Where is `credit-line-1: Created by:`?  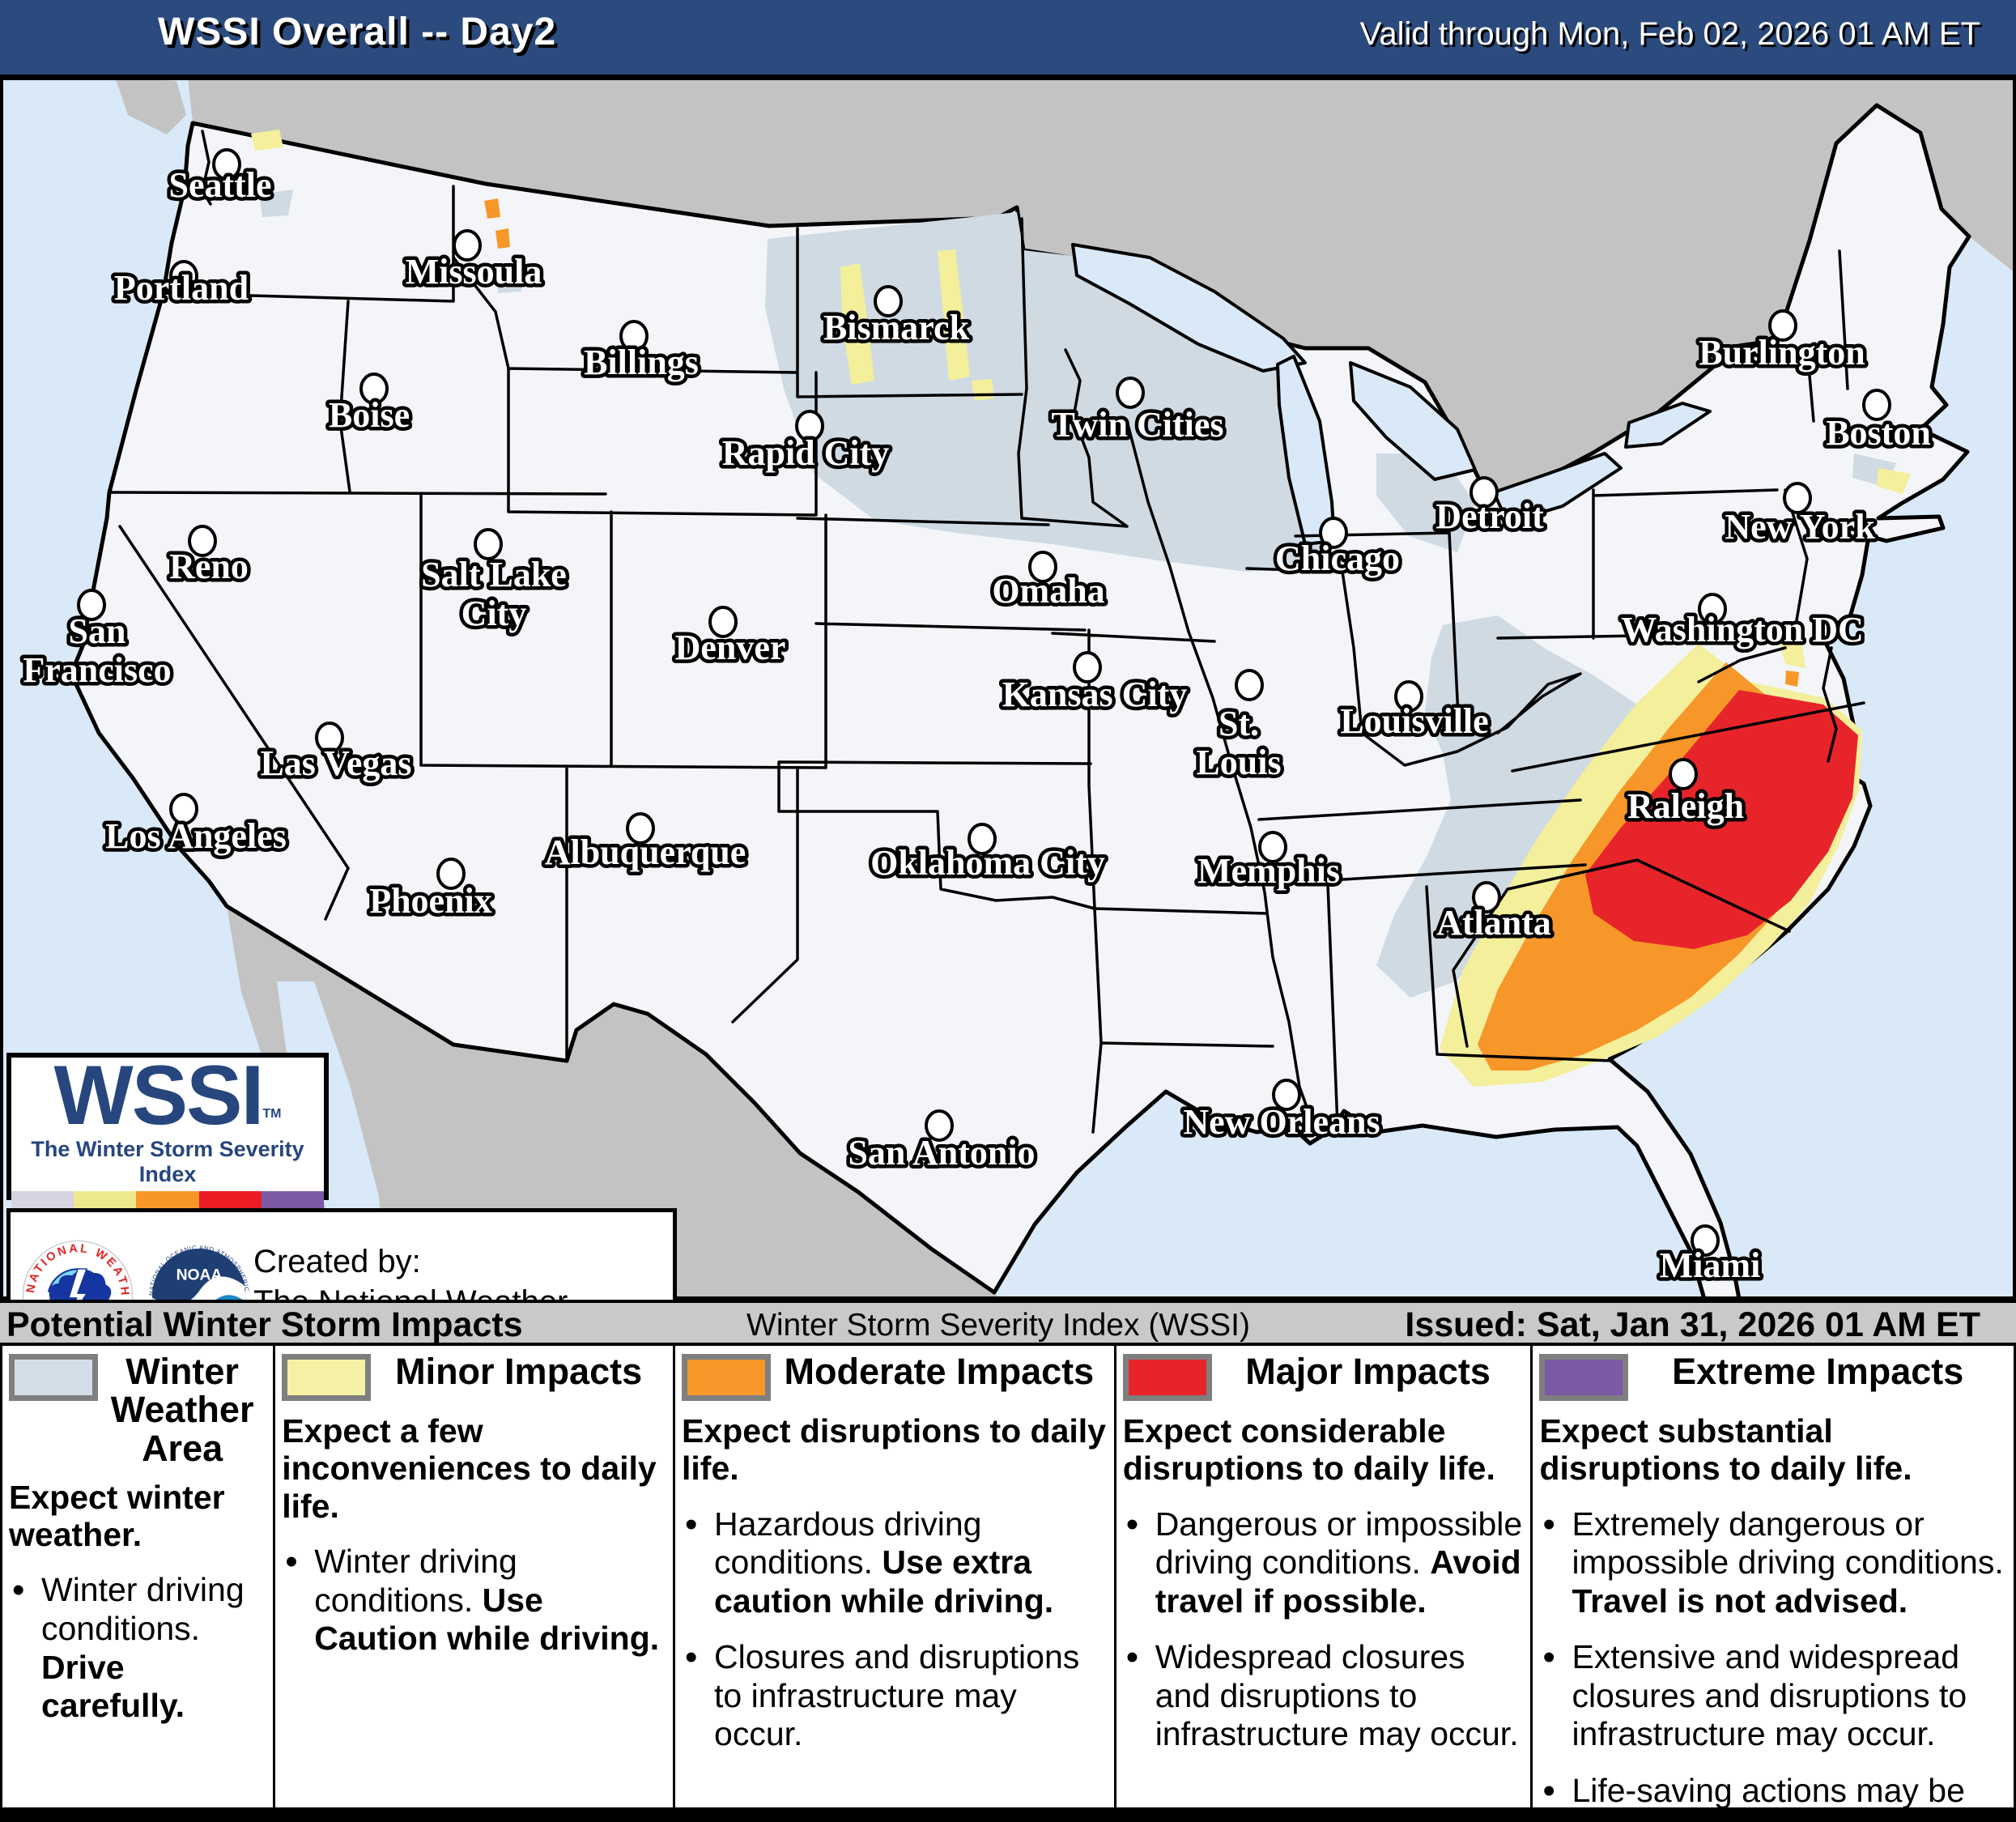 credit-line-1: Created by: is located at coordinates (337, 1261).